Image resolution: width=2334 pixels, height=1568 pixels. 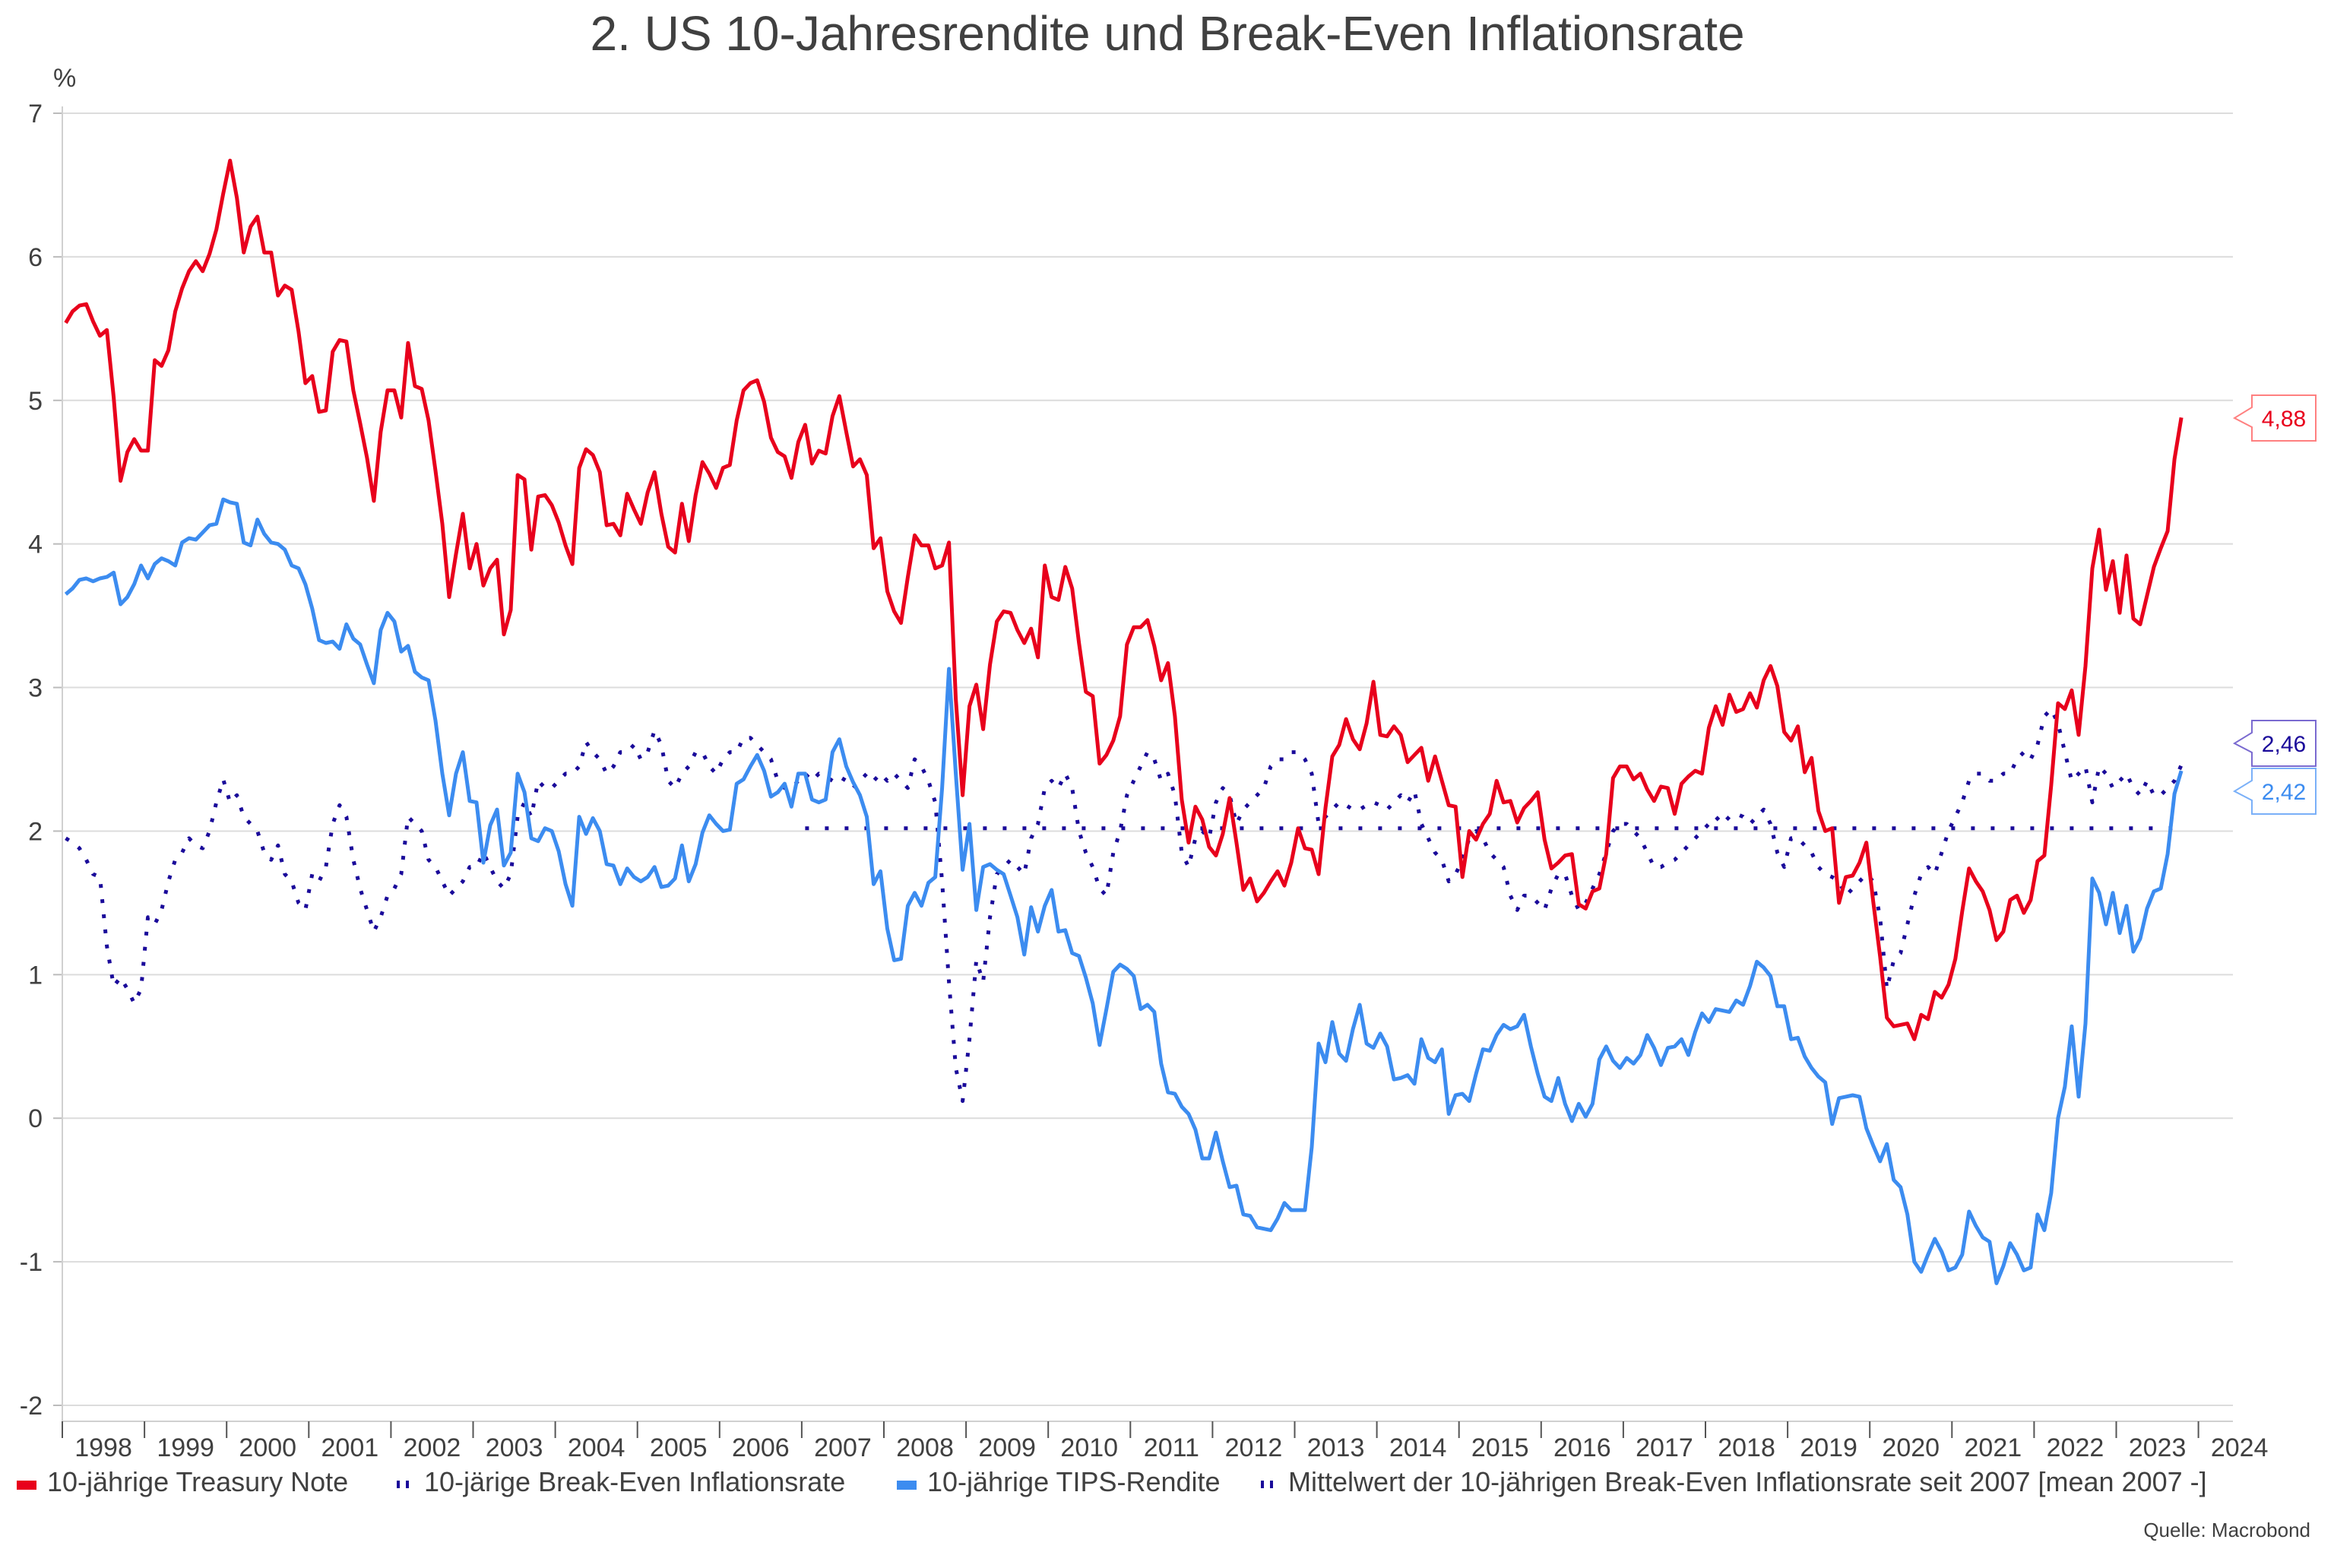 I want to click on x-tick-label: 2006, so click(x=761, y=1447).